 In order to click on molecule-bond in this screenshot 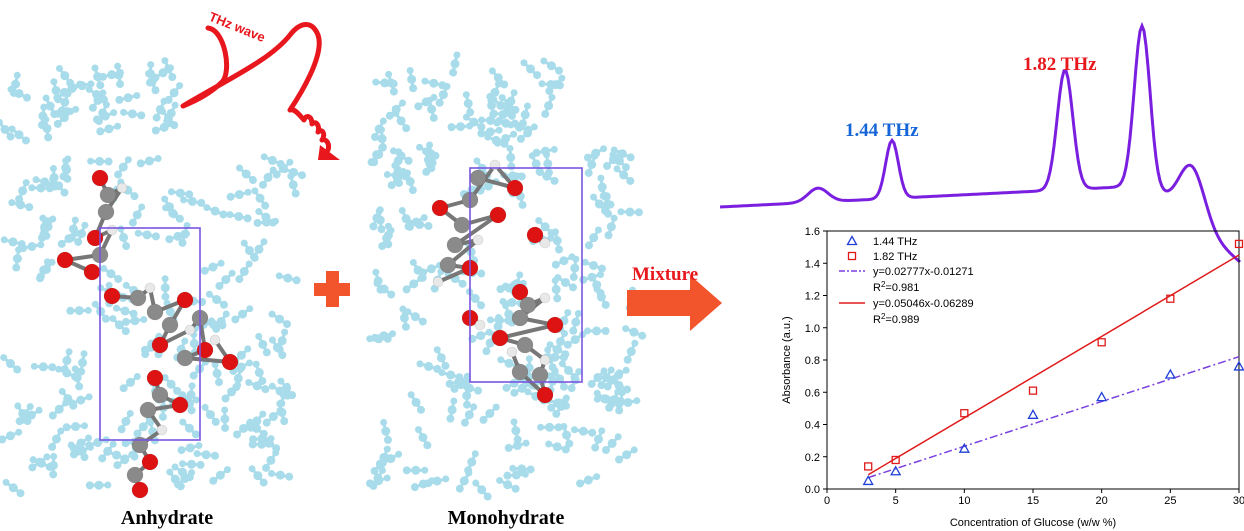, I will do `click(527, 331)`.